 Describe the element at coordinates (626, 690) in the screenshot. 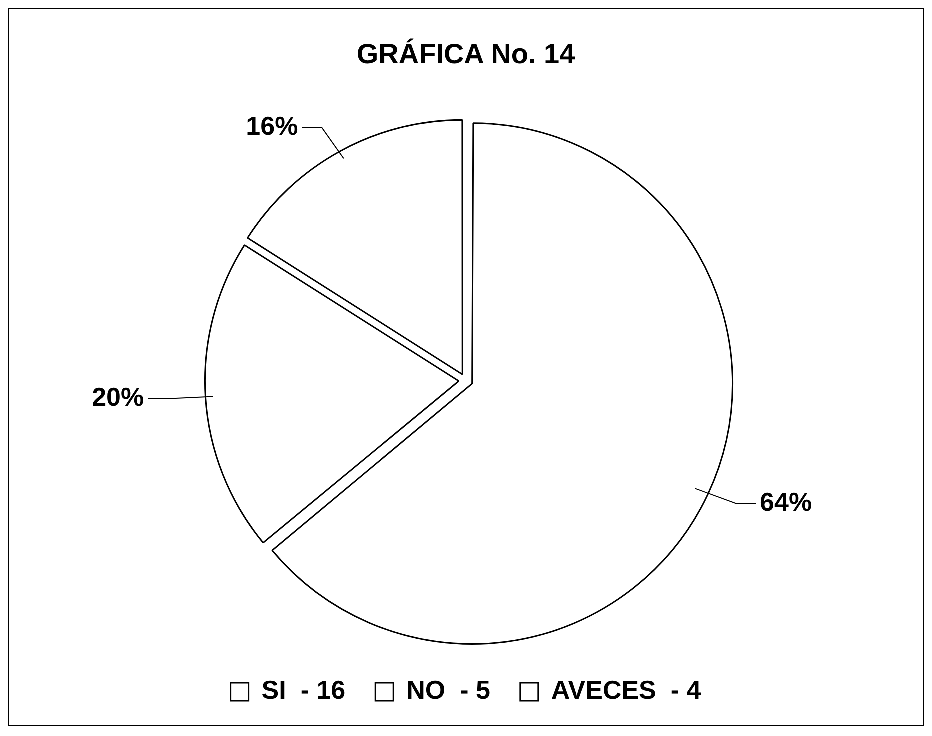

I see `legend-label: AVECES - 4` at that location.